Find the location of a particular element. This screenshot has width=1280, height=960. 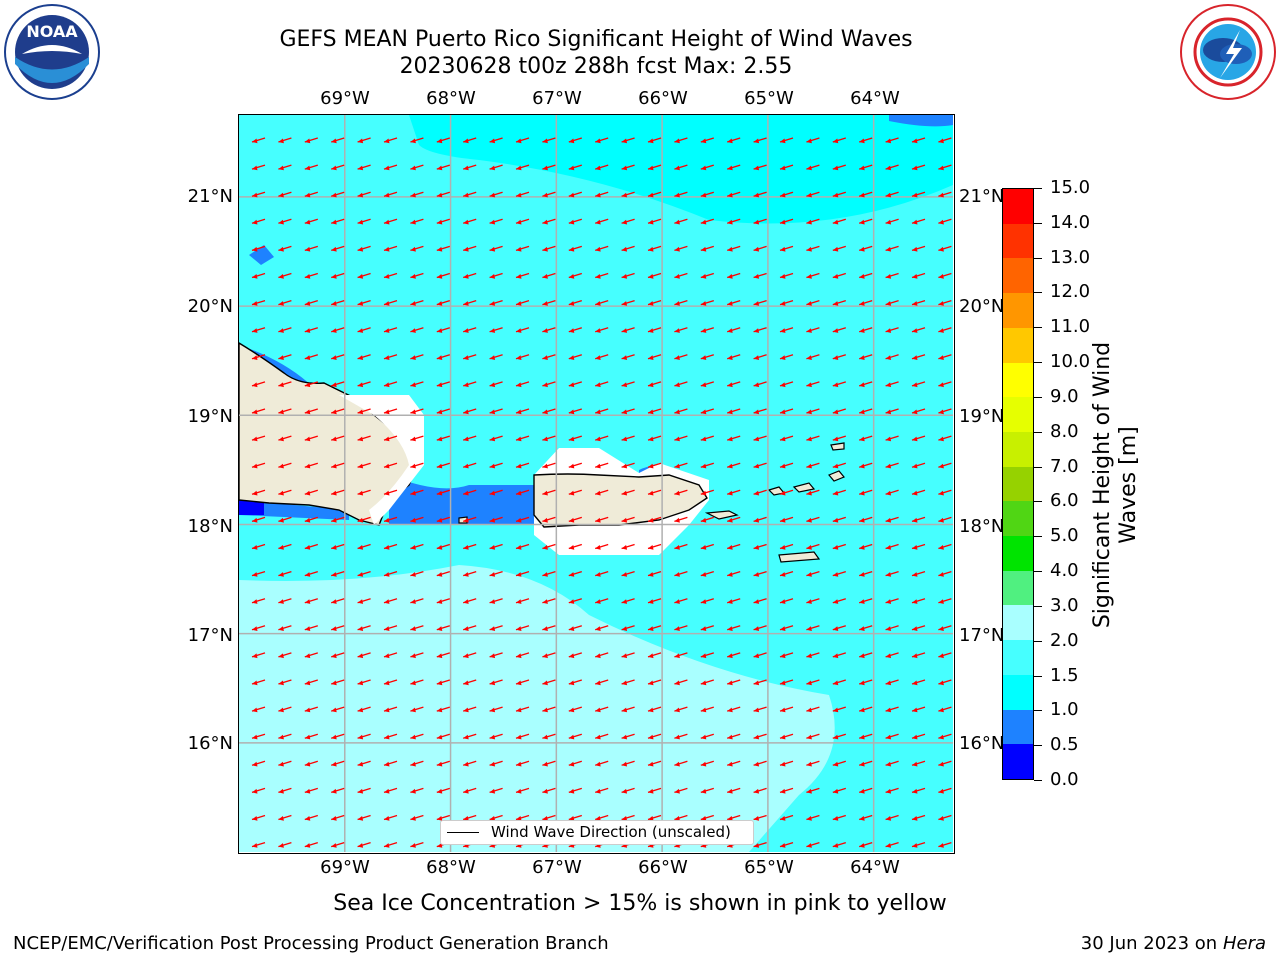

lat-tick-right: 17°N is located at coordinates (982, 635).